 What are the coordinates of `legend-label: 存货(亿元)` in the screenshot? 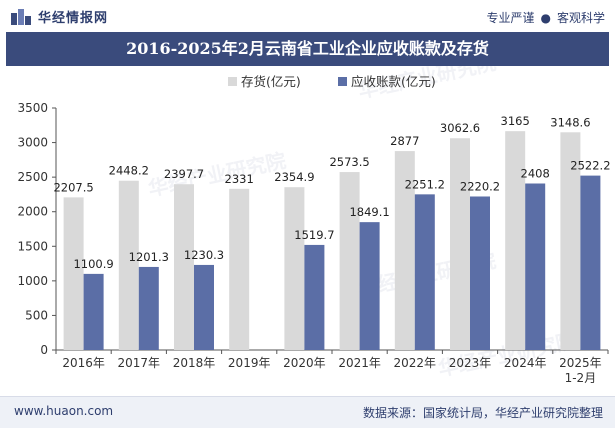 It's located at (271, 81).